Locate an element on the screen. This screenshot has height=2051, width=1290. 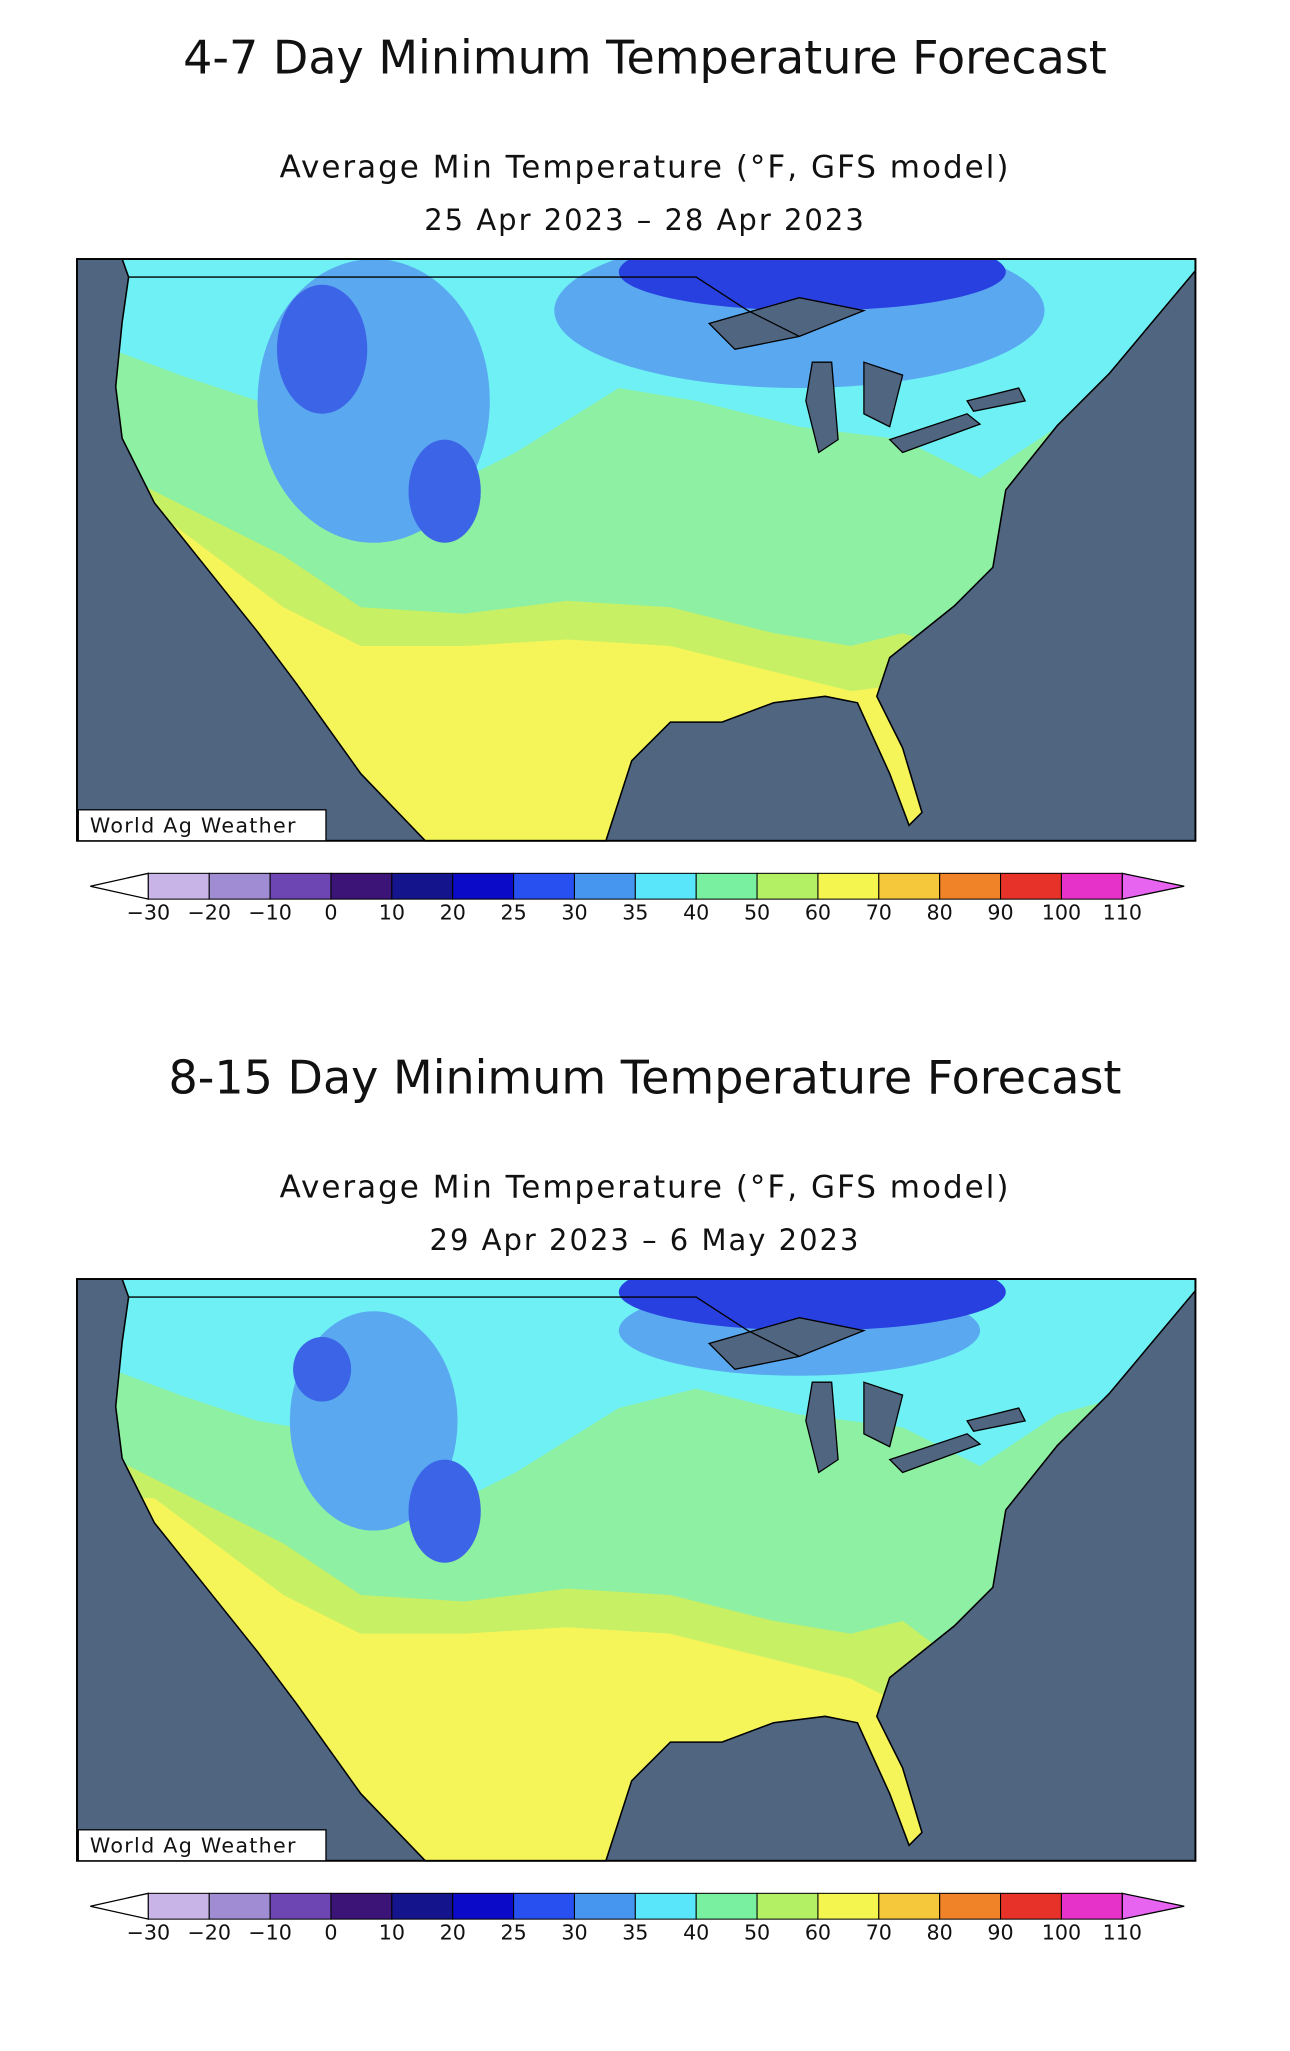
panel-heading: 4-7 Day Minimum Temperature Forecast is located at coordinates (645, 58).